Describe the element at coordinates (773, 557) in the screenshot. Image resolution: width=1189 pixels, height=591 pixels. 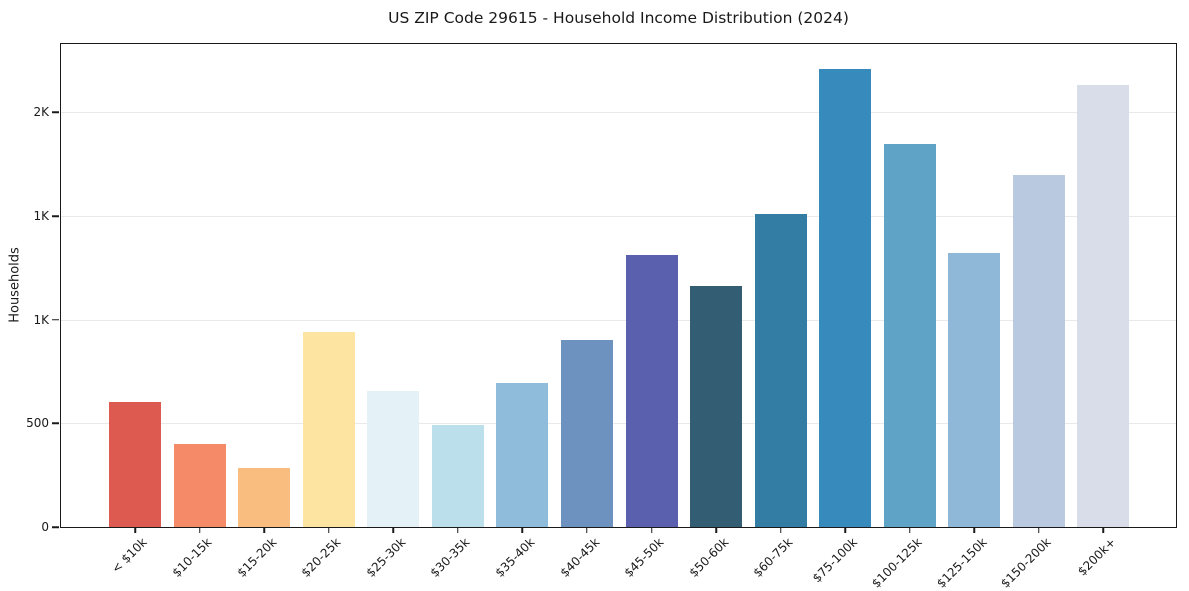
I see `x-tick-label: $60-75k` at that location.